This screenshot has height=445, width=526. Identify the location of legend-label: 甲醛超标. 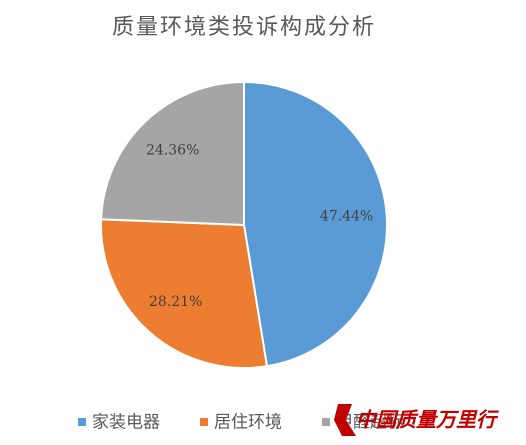
(370, 423).